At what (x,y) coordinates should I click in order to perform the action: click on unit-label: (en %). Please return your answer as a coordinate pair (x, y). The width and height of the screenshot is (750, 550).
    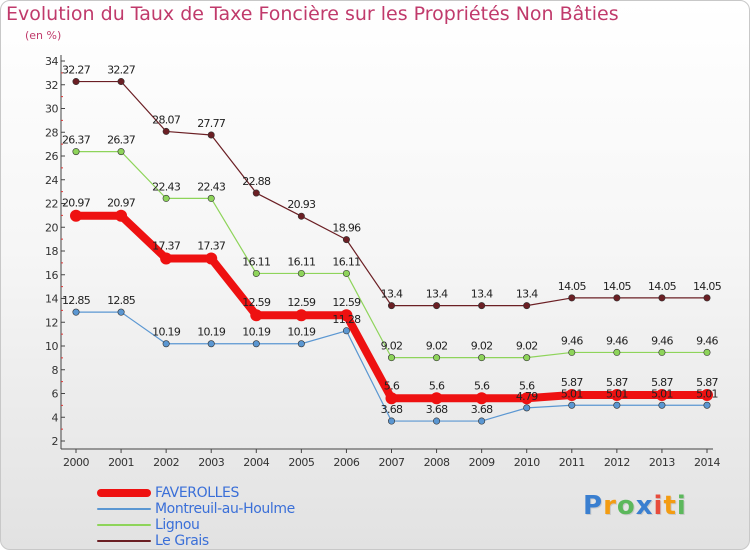
    Looking at the image, I should click on (43, 35).